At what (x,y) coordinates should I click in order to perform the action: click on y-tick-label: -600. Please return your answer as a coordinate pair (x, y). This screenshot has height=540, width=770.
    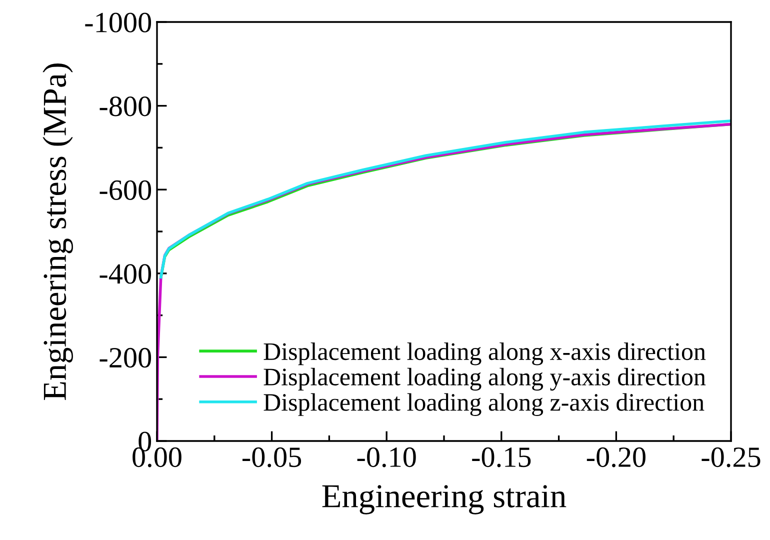
    Looking at the image, I should click on (126, 190).